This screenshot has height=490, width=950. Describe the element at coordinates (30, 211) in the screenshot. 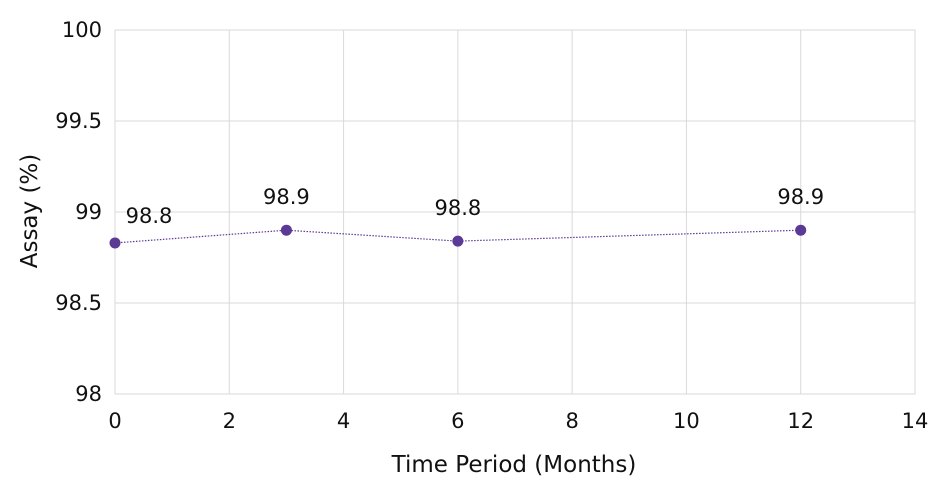

I see `y-axis-title: Assay (%)` at that location.